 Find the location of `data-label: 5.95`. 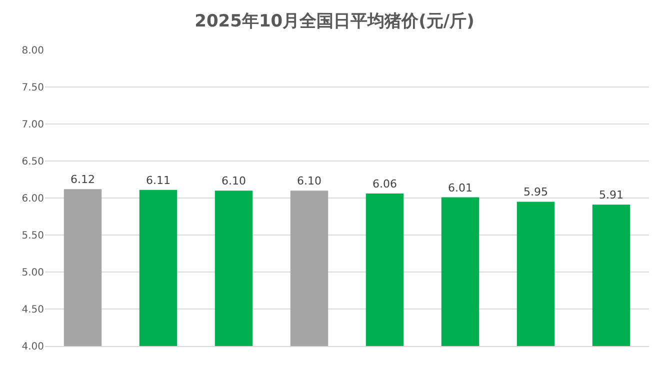

data-label: 5.95 is located at coordinates (536, 192).